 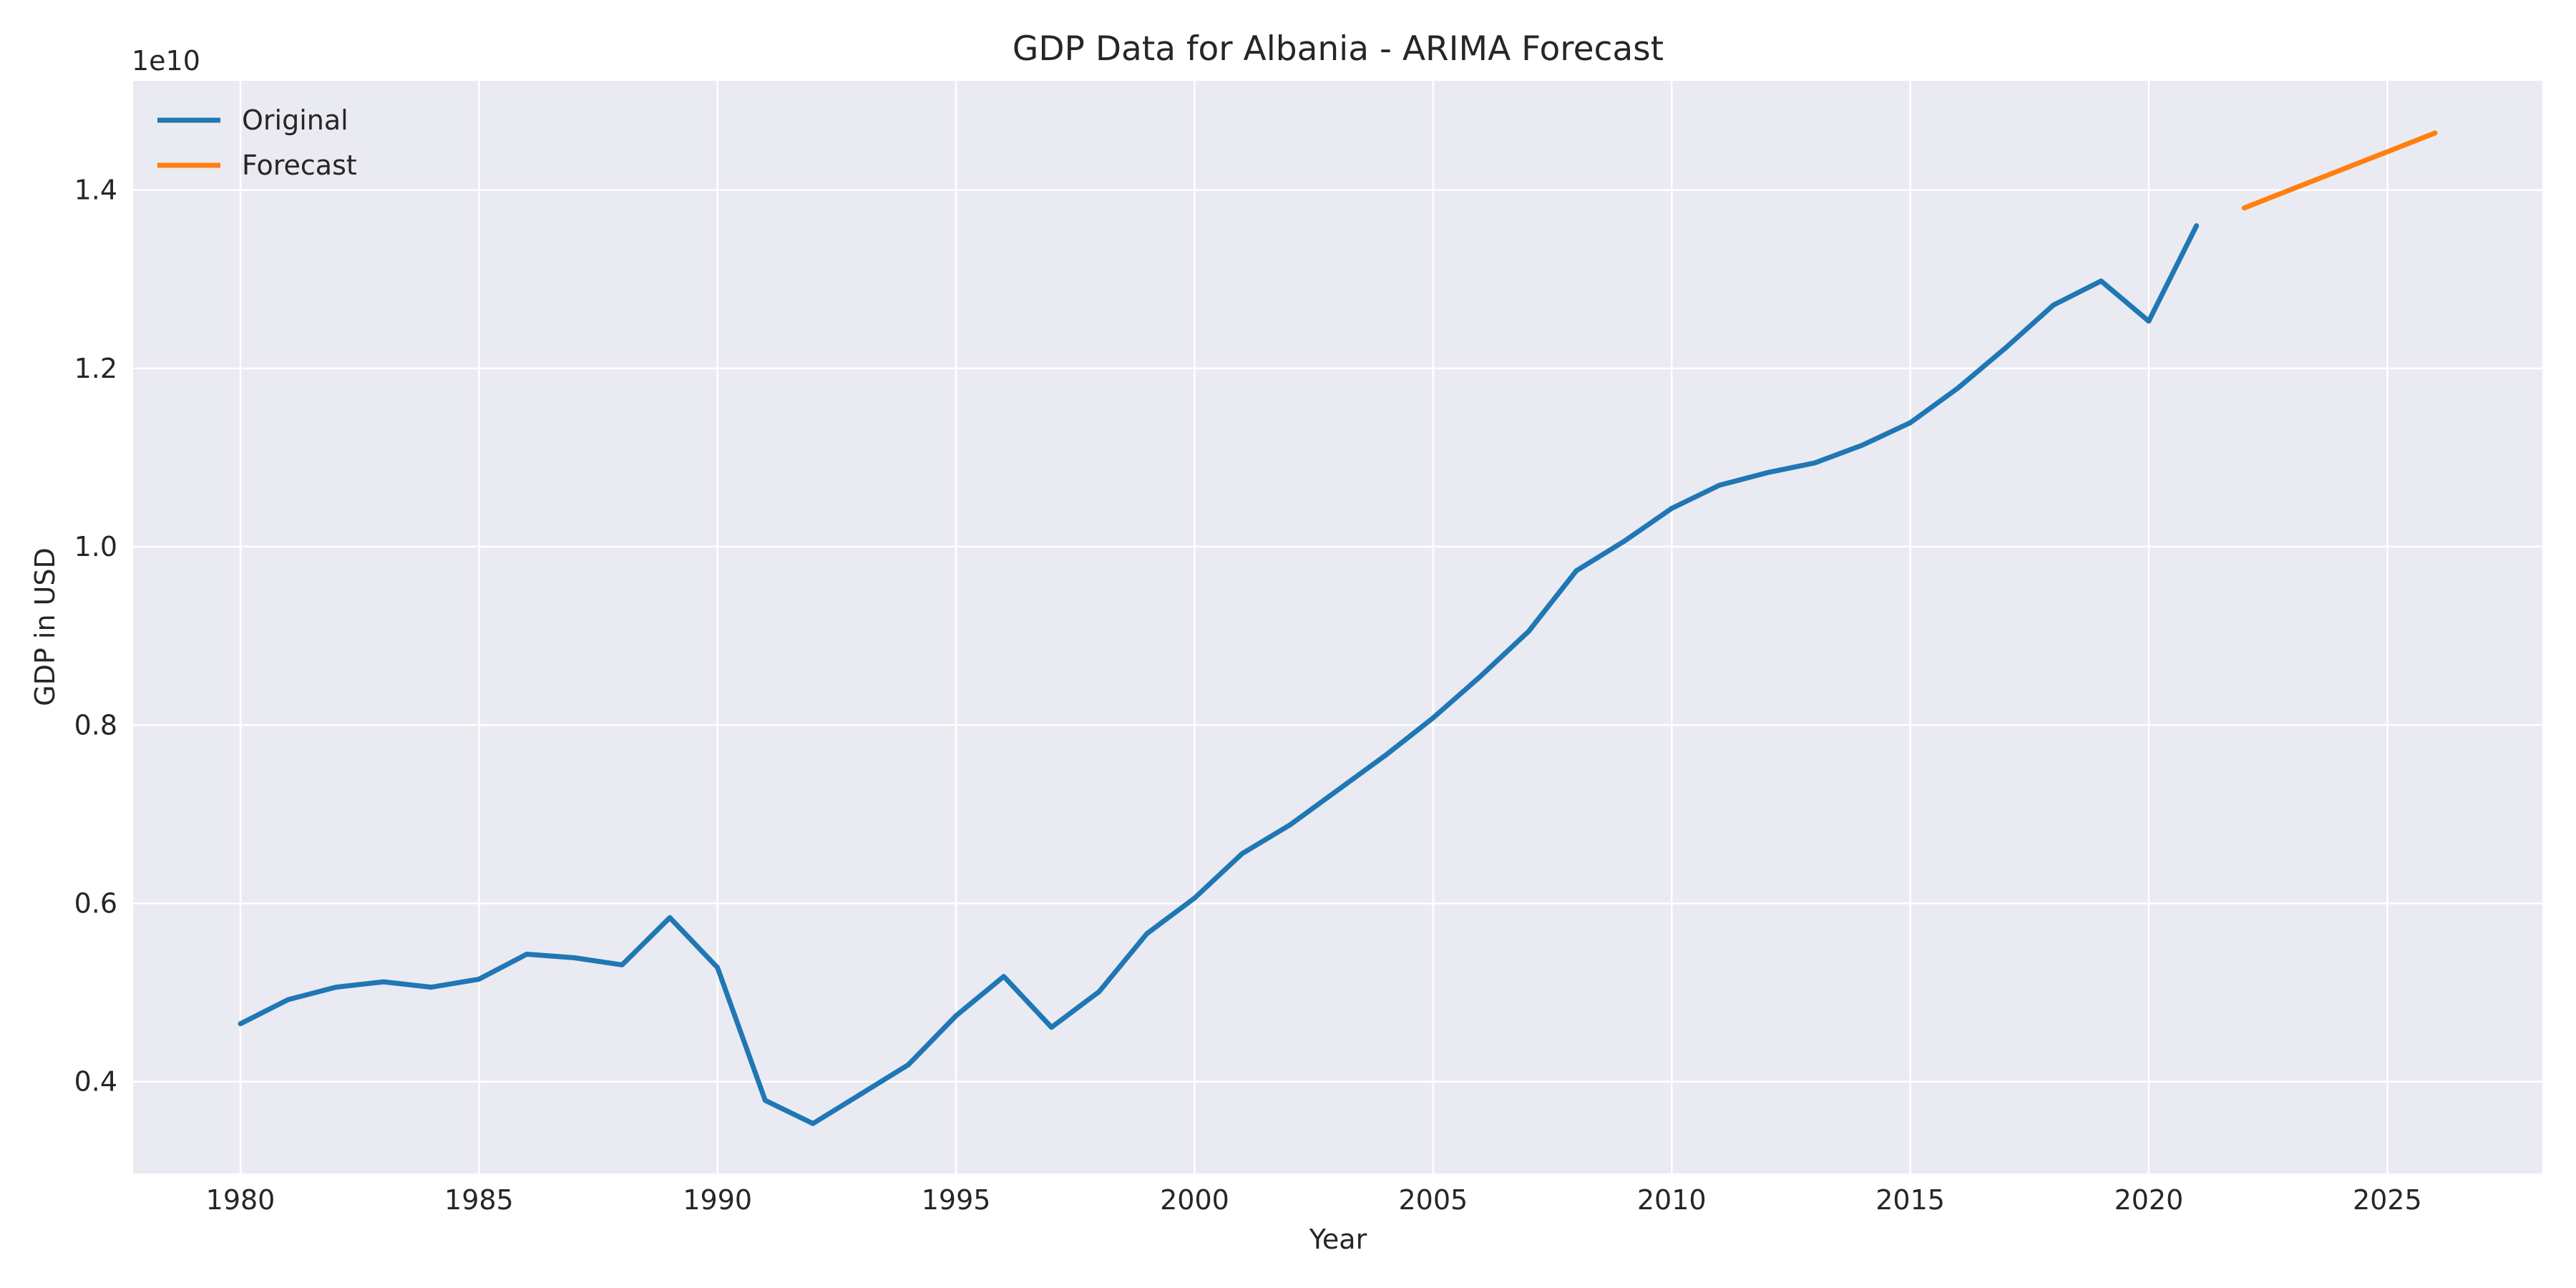 I want to click on y-tick-labels: 0.4 0.6 0.8 1.0 1.2 1.4, so click(x=95, y=636).